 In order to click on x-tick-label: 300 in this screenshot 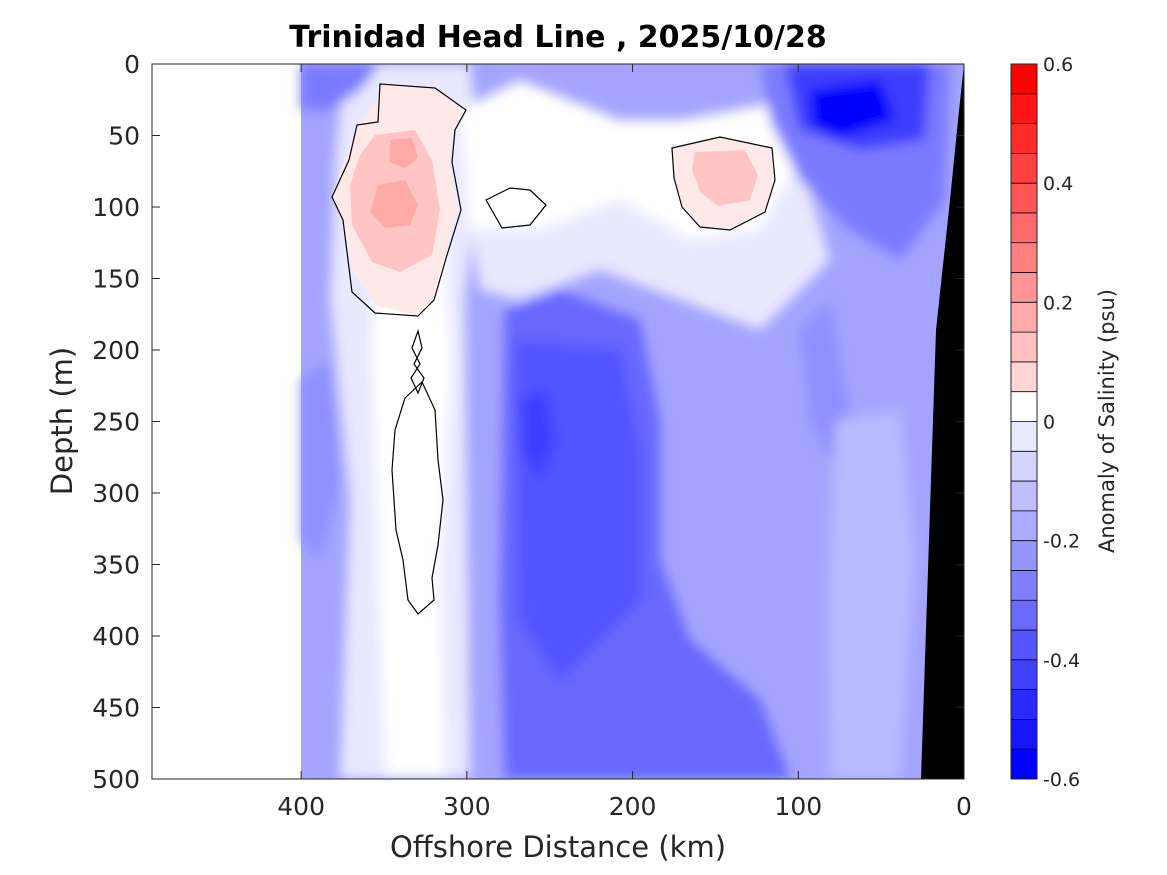, I will do `click(467, 806)`.